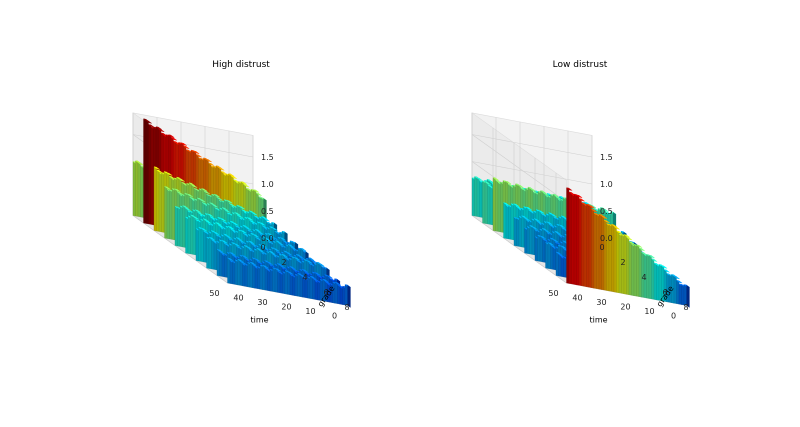 The height and width of the screenshot is (427, 800). Describe the element at coordinates (267, 211) in the screenshot. I see `z-tick-label: 0.5` at that location.